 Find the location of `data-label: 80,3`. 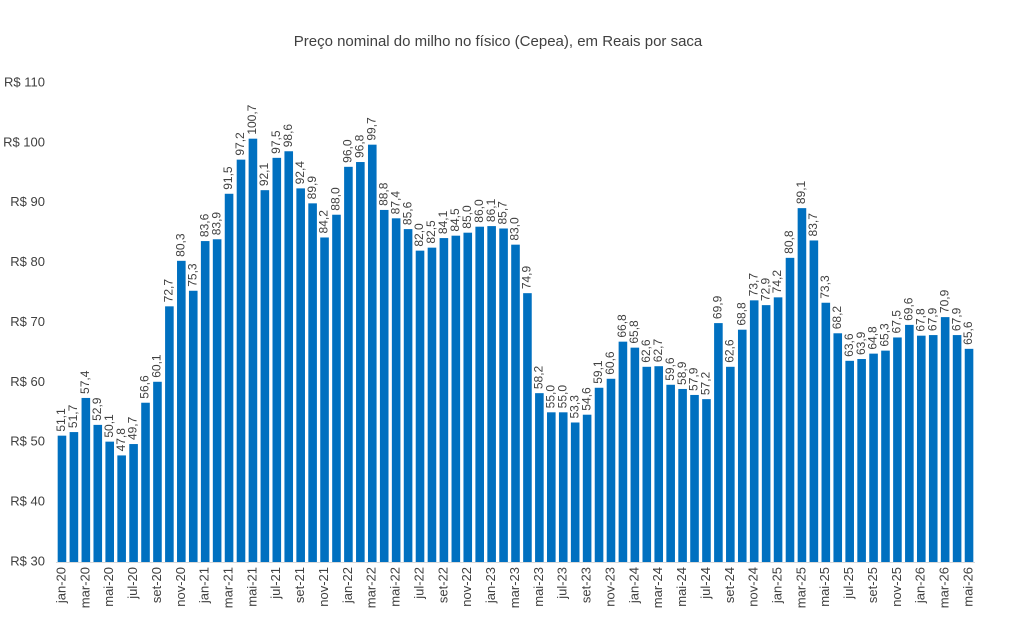

data-label: 80,3 is located at coordinates (180, 245).